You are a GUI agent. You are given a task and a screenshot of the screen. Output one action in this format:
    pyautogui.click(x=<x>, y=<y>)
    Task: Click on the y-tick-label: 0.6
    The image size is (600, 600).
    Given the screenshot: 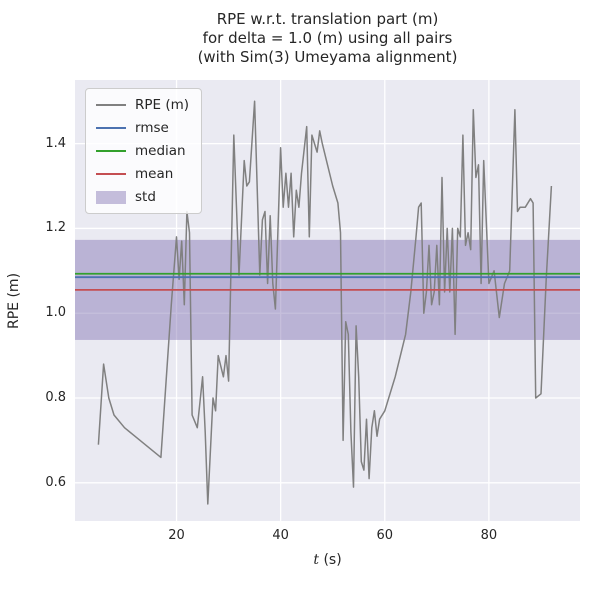 What is the action you would take?
    pyautogui.click(x=55, y=482)
    